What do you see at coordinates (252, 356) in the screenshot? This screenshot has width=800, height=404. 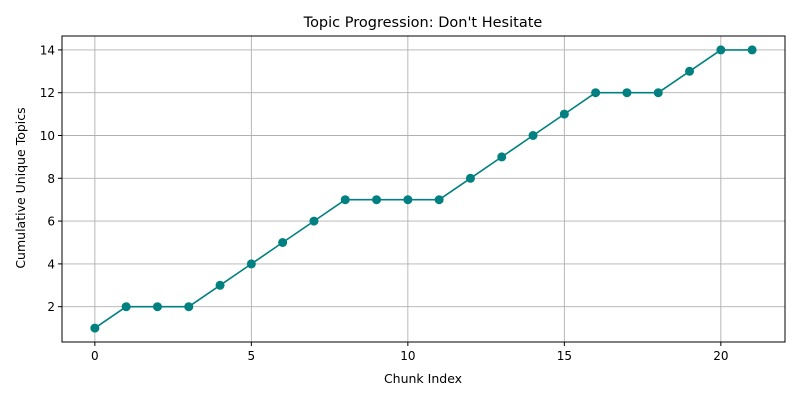 I see `x-tick-label: 5` at bounding box center [252, 356].